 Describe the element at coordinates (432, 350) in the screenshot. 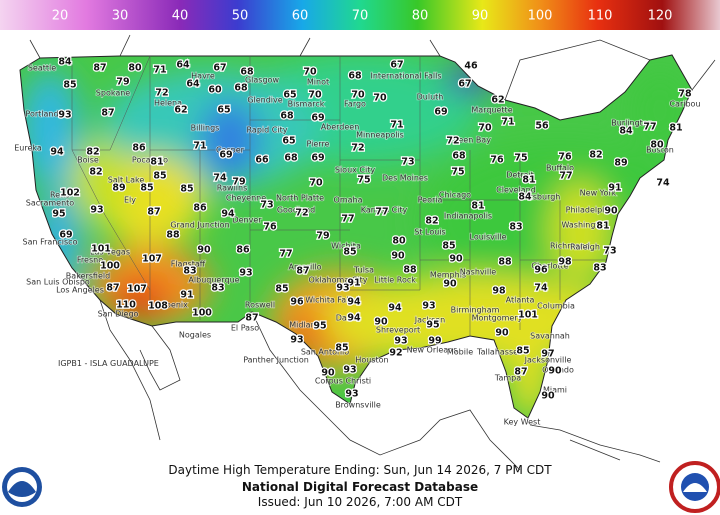

I see `city-name: New Orleans` at that location.